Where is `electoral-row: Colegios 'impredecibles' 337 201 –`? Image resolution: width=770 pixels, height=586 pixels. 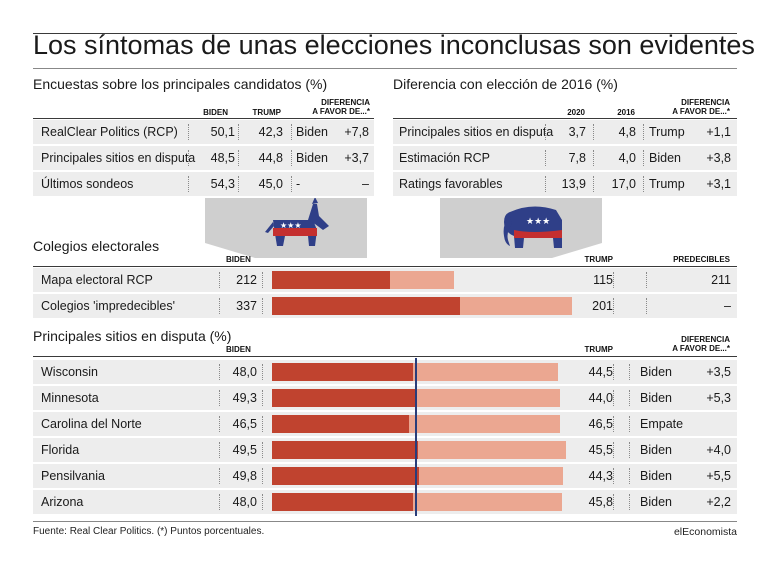 electoral-row: Colegios 'impredecibles' 337 201 – is located at coordinates (385, 306).